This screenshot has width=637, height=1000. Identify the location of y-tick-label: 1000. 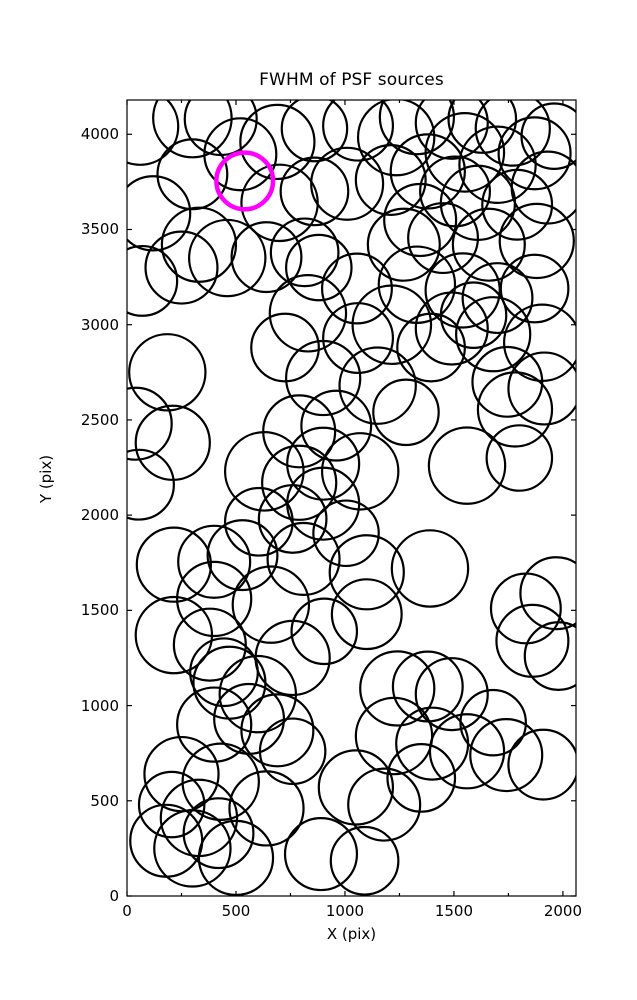
(99, 705).